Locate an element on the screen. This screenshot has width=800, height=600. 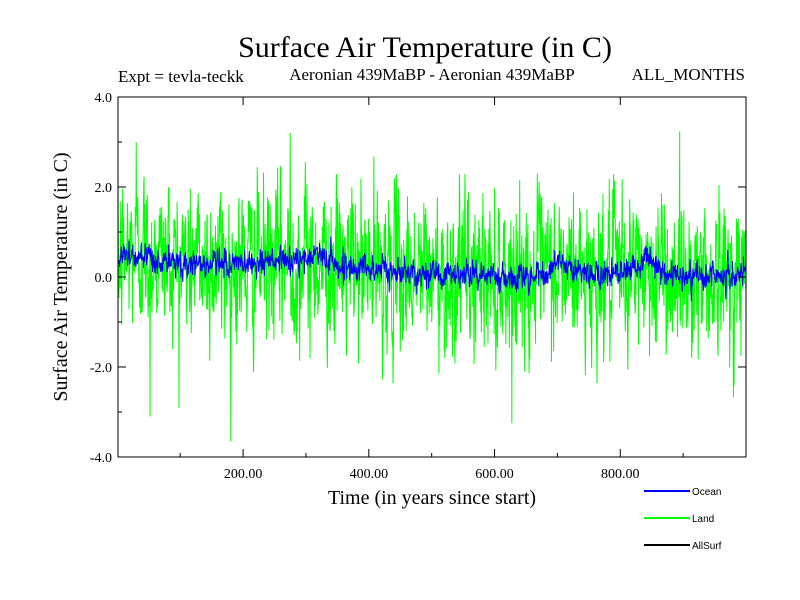
line-ocean is located at coordinates (432, 269).